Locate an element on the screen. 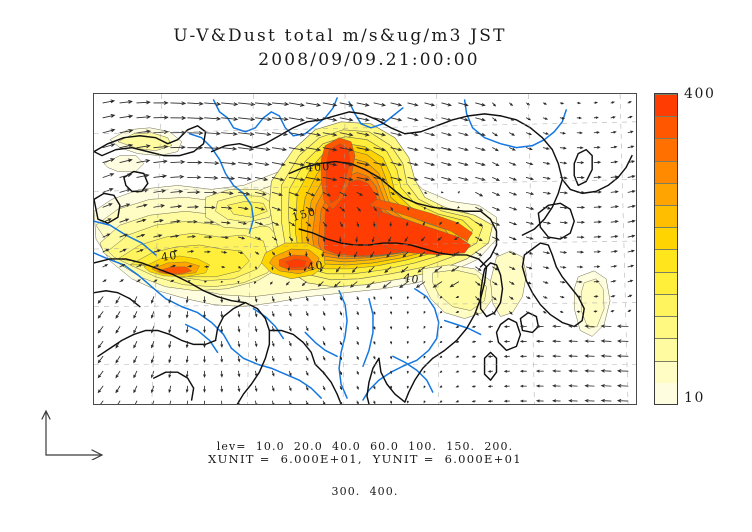 This screenshot has height=532, width=752. vector-scale-key is located at coordinates (72, 434).